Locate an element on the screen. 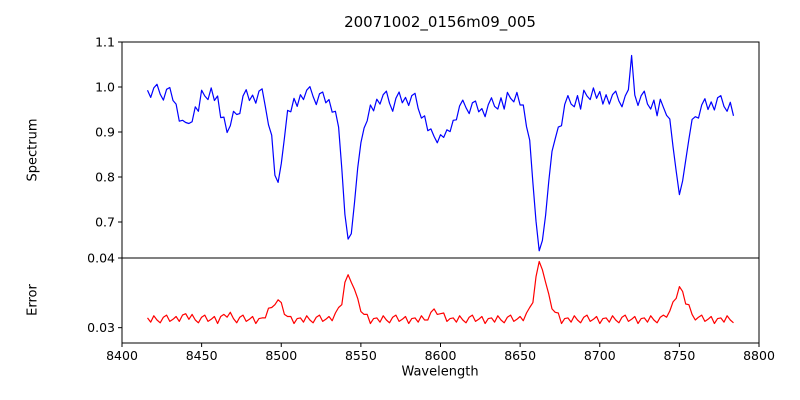 Image resolution: width=800 pixels, height=400 pixels. y-tick-label-spectrum: 1.1 is located at coordinates (105, 42).